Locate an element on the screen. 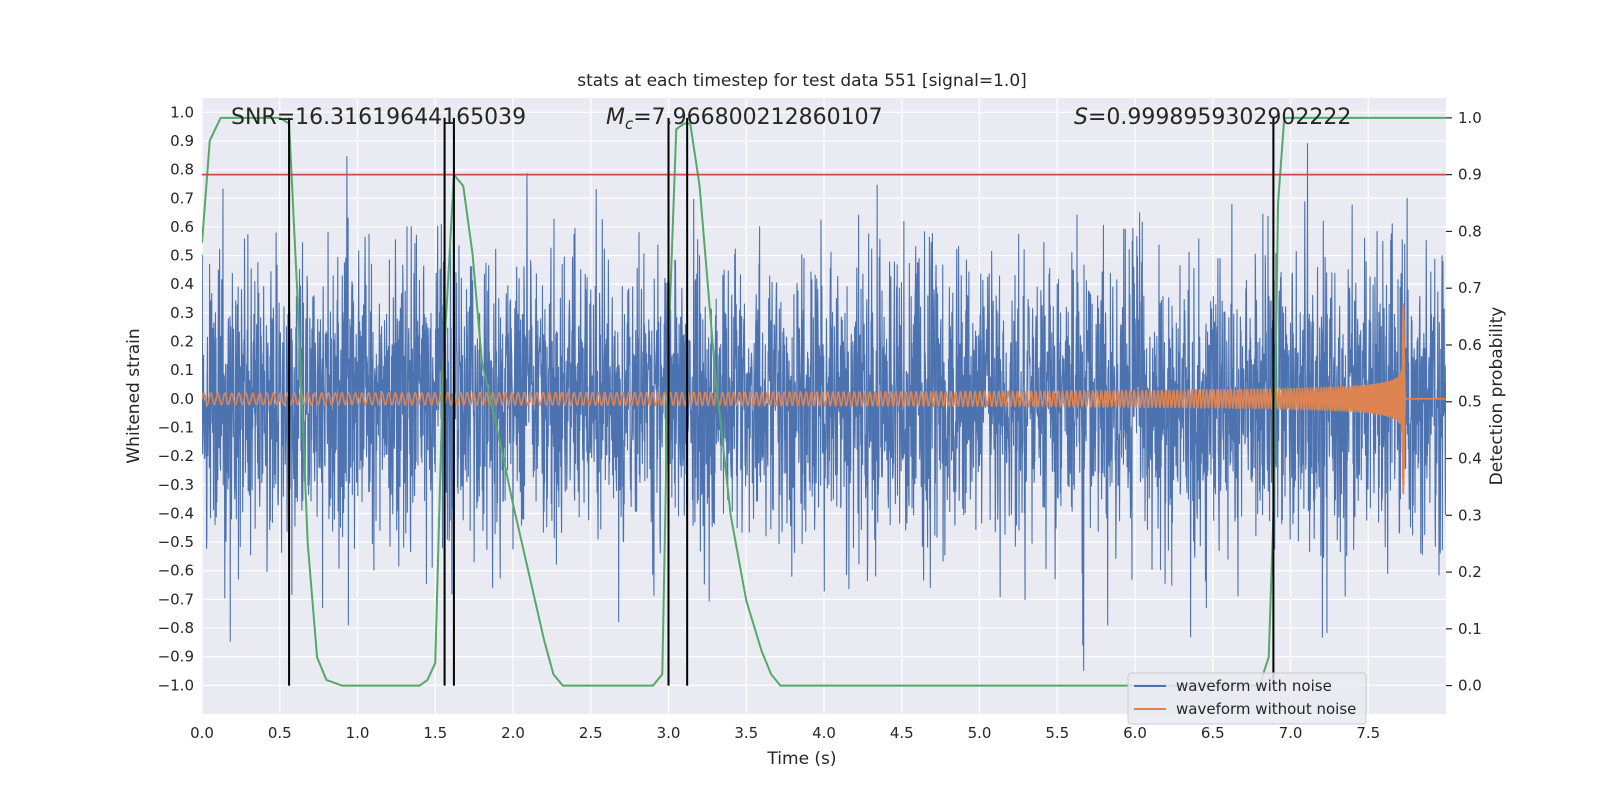 Image resolution: width=1600 pixels, height=800 pixels. y-tick-label: −1.0 is located at coordinates (176, 685).